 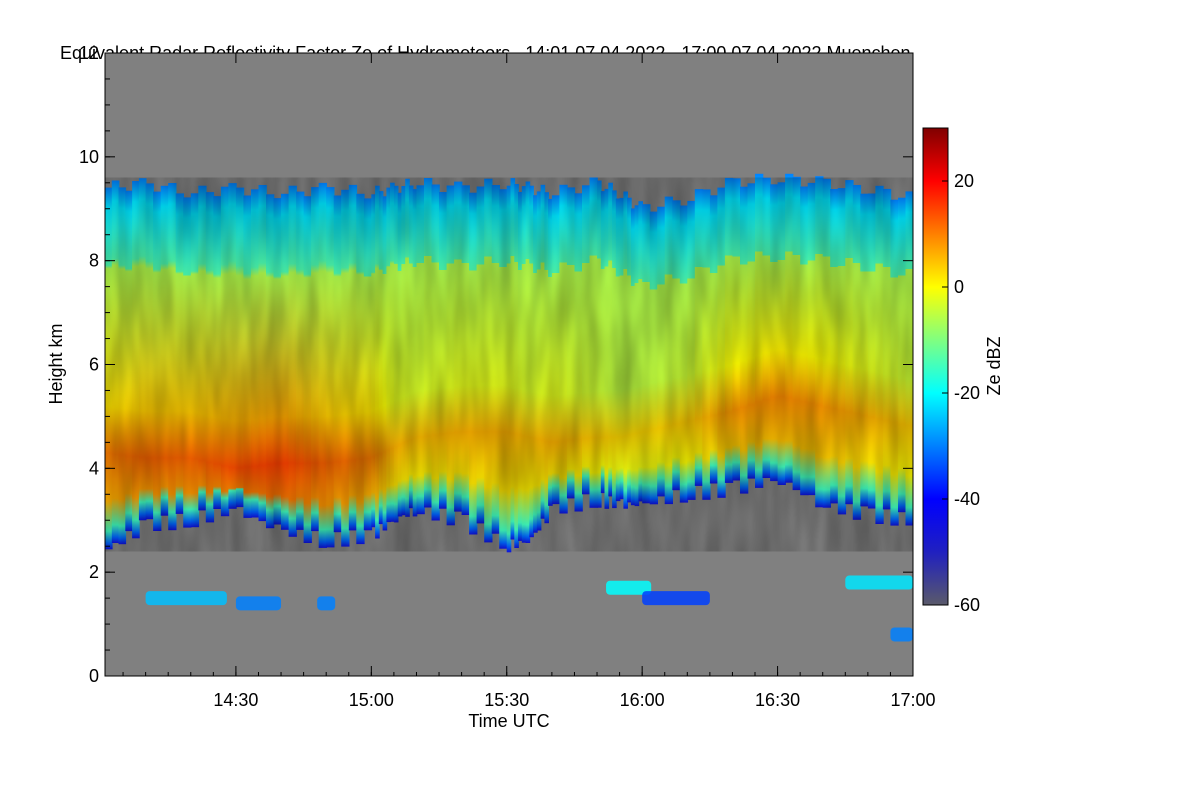 I want to click on colorbar-ticks: -60 -40 -20 0 20, so click(x=961, y=393).